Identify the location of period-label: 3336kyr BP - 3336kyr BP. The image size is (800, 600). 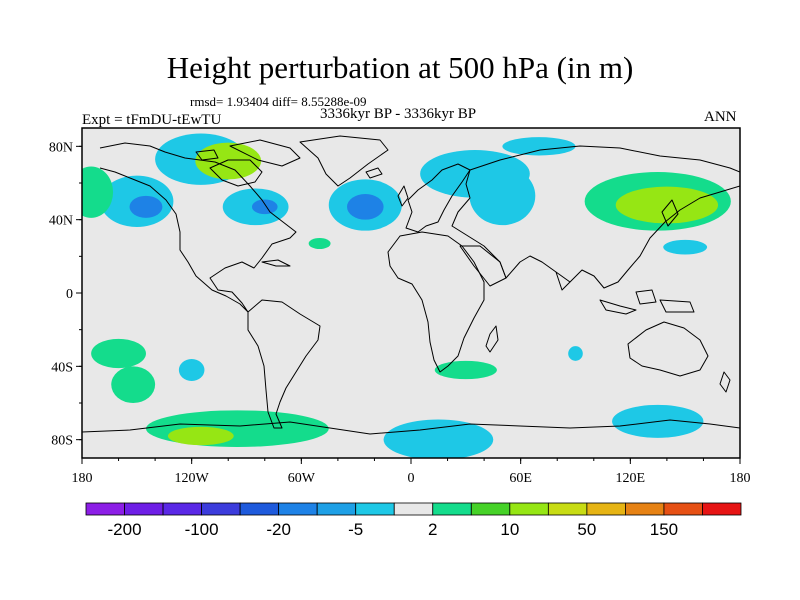
(398, 114).